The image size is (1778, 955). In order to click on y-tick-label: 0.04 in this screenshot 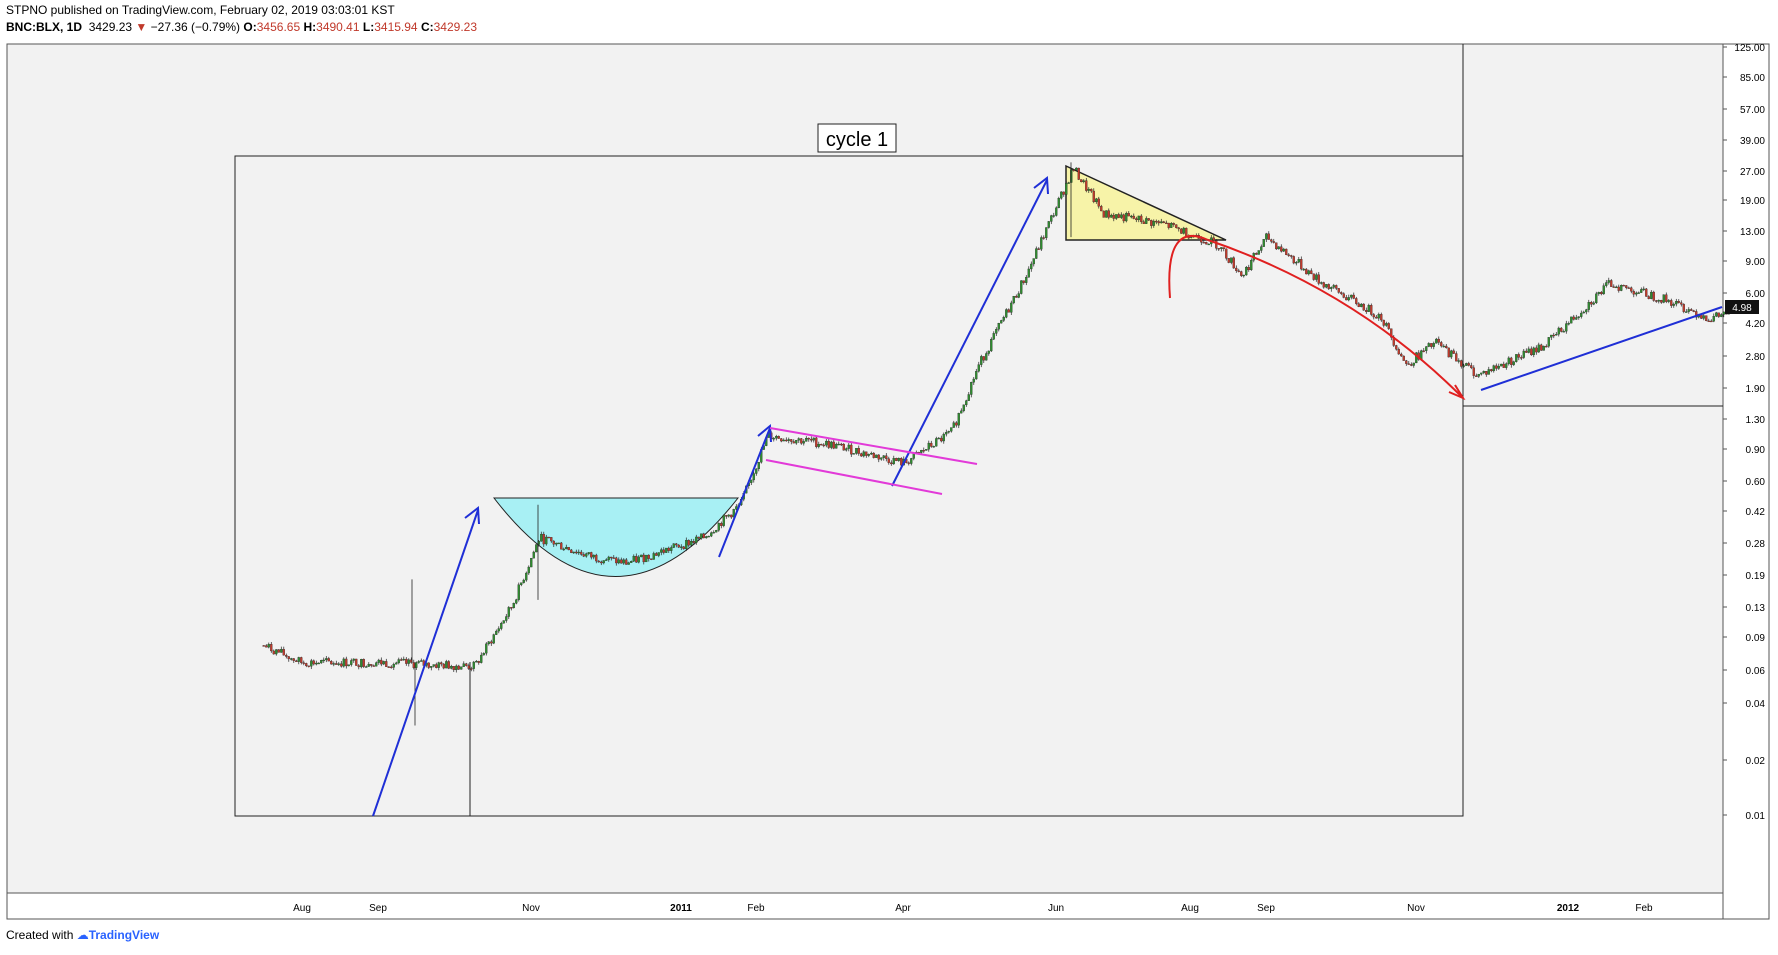, I will do `click(1756, 704)`.